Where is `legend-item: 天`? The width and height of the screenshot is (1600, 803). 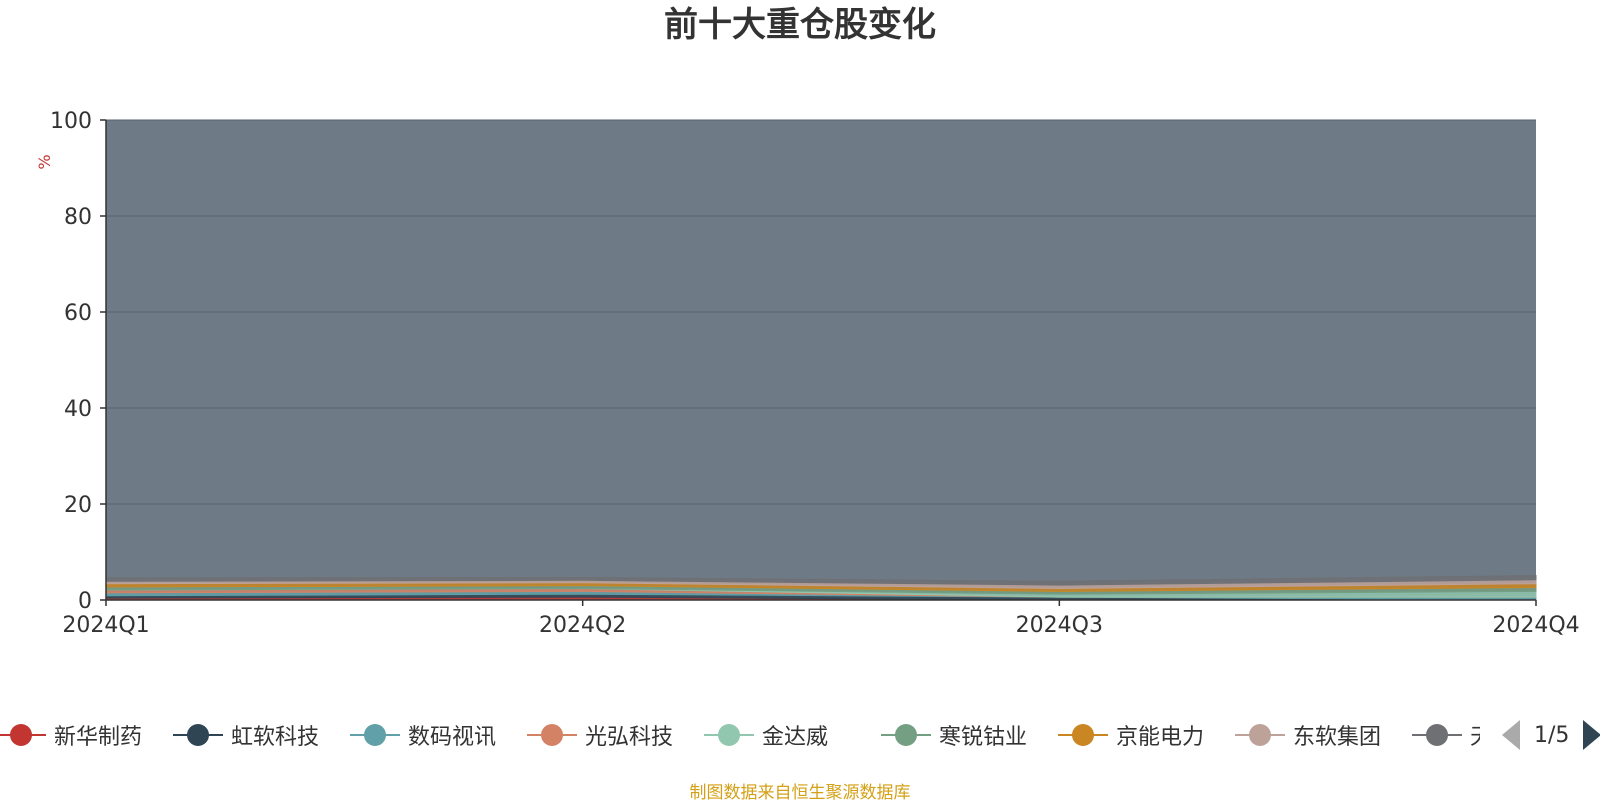
legend-item: 天 is located at coordinates (1446, 735).